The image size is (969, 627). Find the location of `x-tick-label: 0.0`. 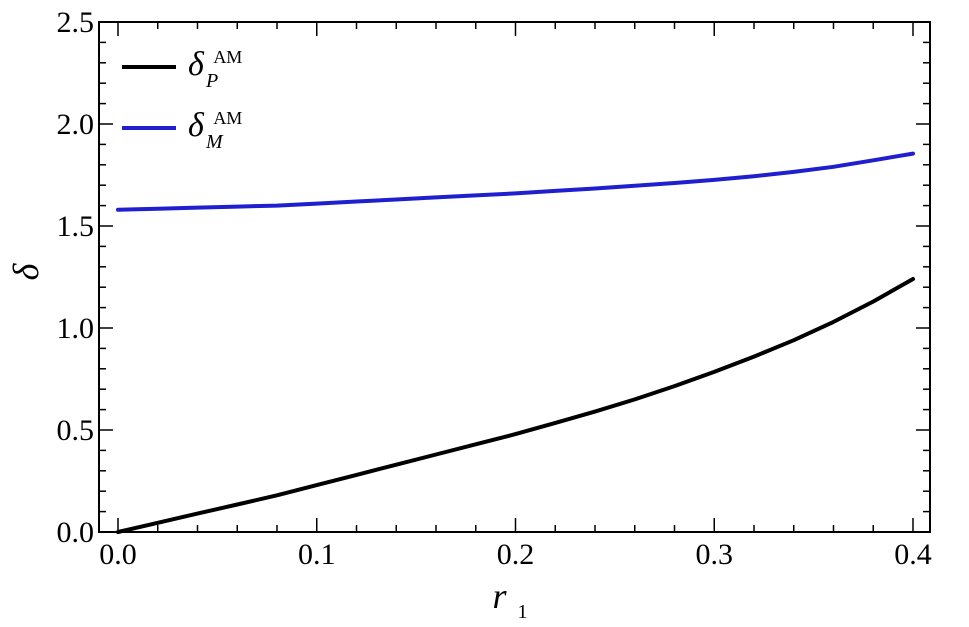

x-tick-label: 0.0 is located at coordinates (118, 554).